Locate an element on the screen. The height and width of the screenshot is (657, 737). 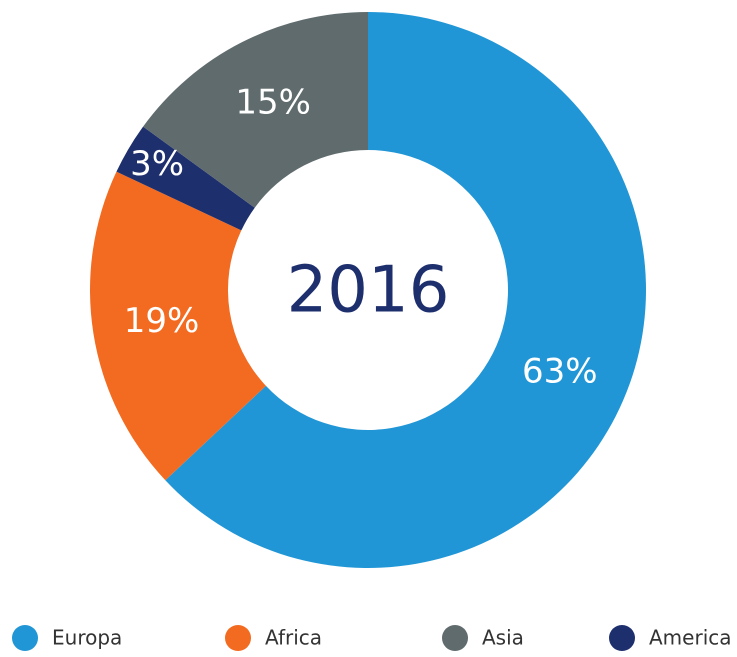
value-label: 63% is located at coordinates (560, 372).